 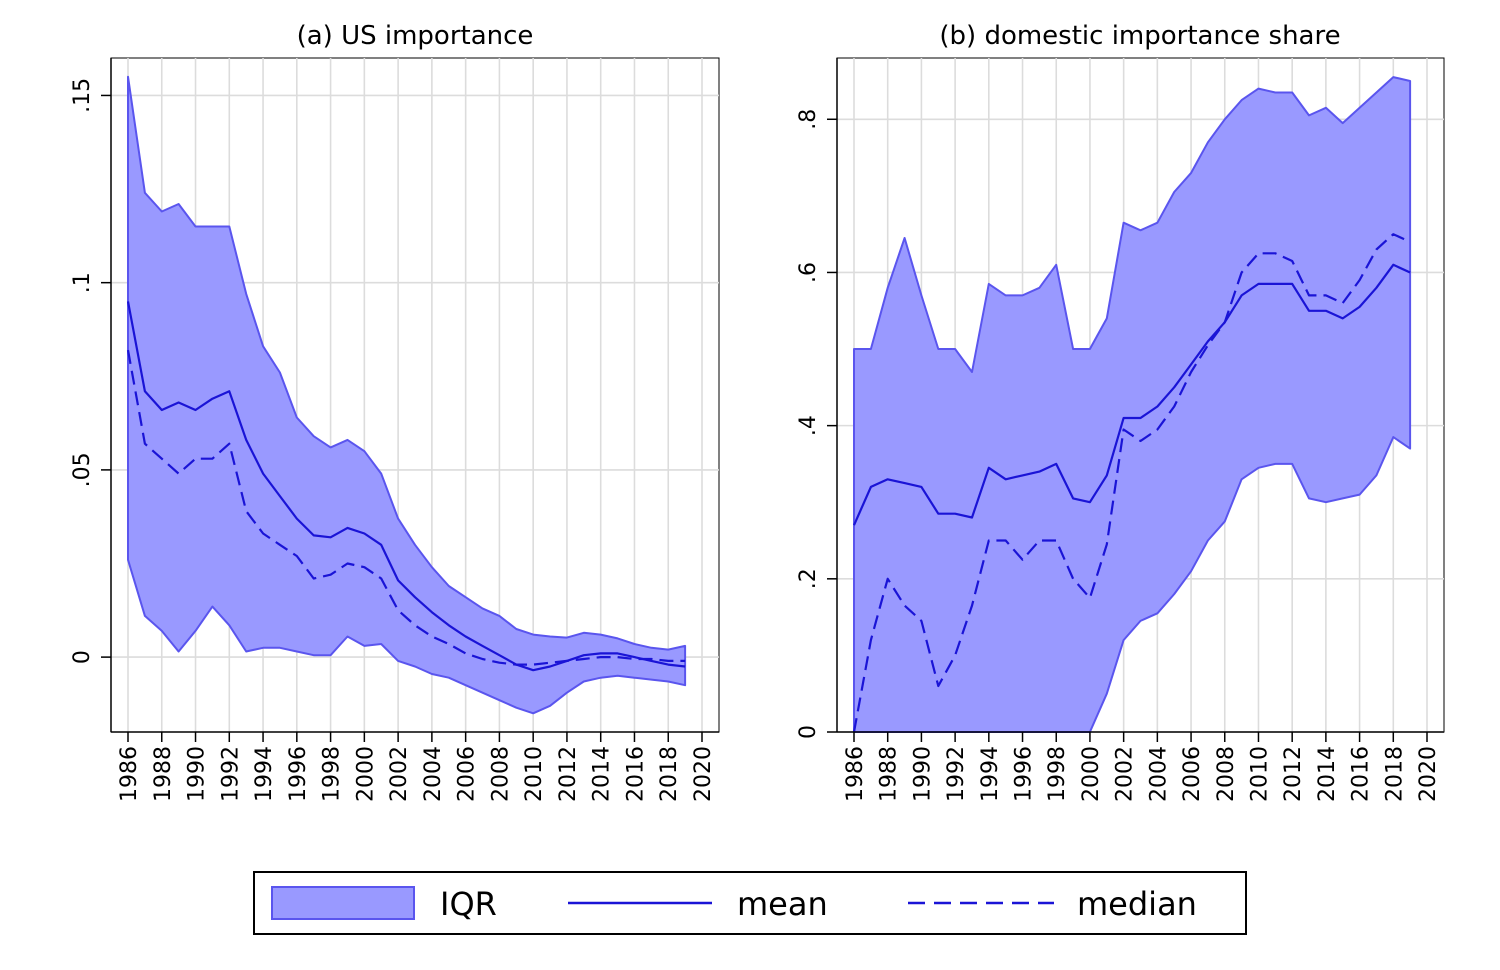 I want to click on legend-swatch-iqr, so click(x=343, y=903).